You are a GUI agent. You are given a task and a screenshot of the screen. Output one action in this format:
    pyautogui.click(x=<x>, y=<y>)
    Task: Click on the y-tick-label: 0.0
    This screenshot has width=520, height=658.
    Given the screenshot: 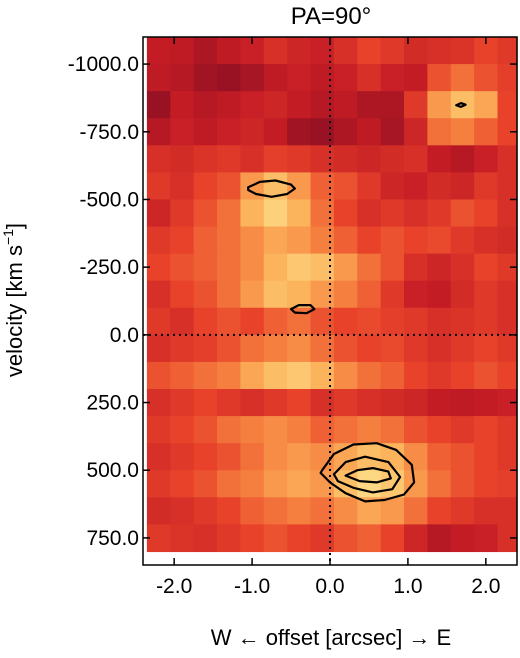 What is the action you would take?
    pyautogui.click(x=124, y=335)
    